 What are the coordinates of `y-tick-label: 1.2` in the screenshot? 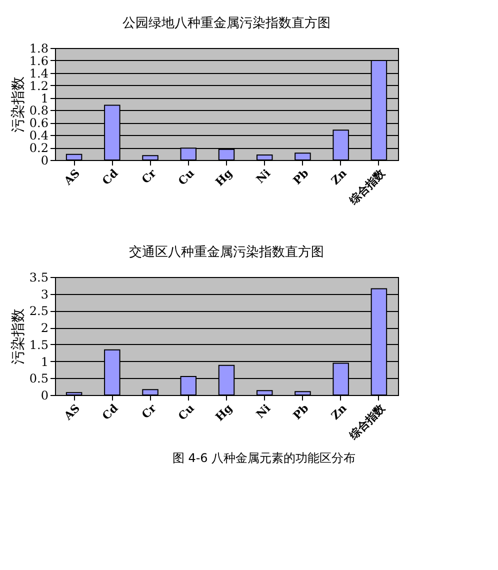 It's located at (38, 85).